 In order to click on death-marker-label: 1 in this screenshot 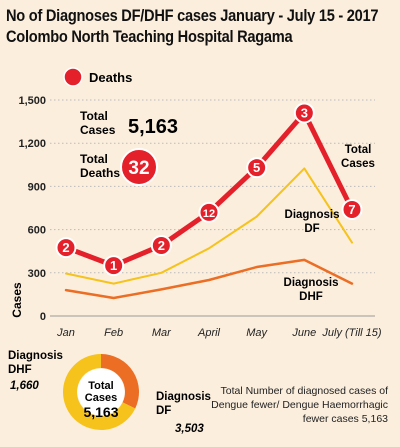, I will do `click(113, 265)`.